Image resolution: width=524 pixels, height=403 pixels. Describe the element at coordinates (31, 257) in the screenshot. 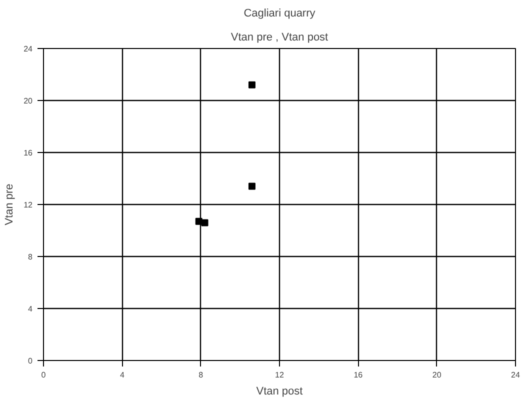

I see `y-tick-label: 8` at that location.